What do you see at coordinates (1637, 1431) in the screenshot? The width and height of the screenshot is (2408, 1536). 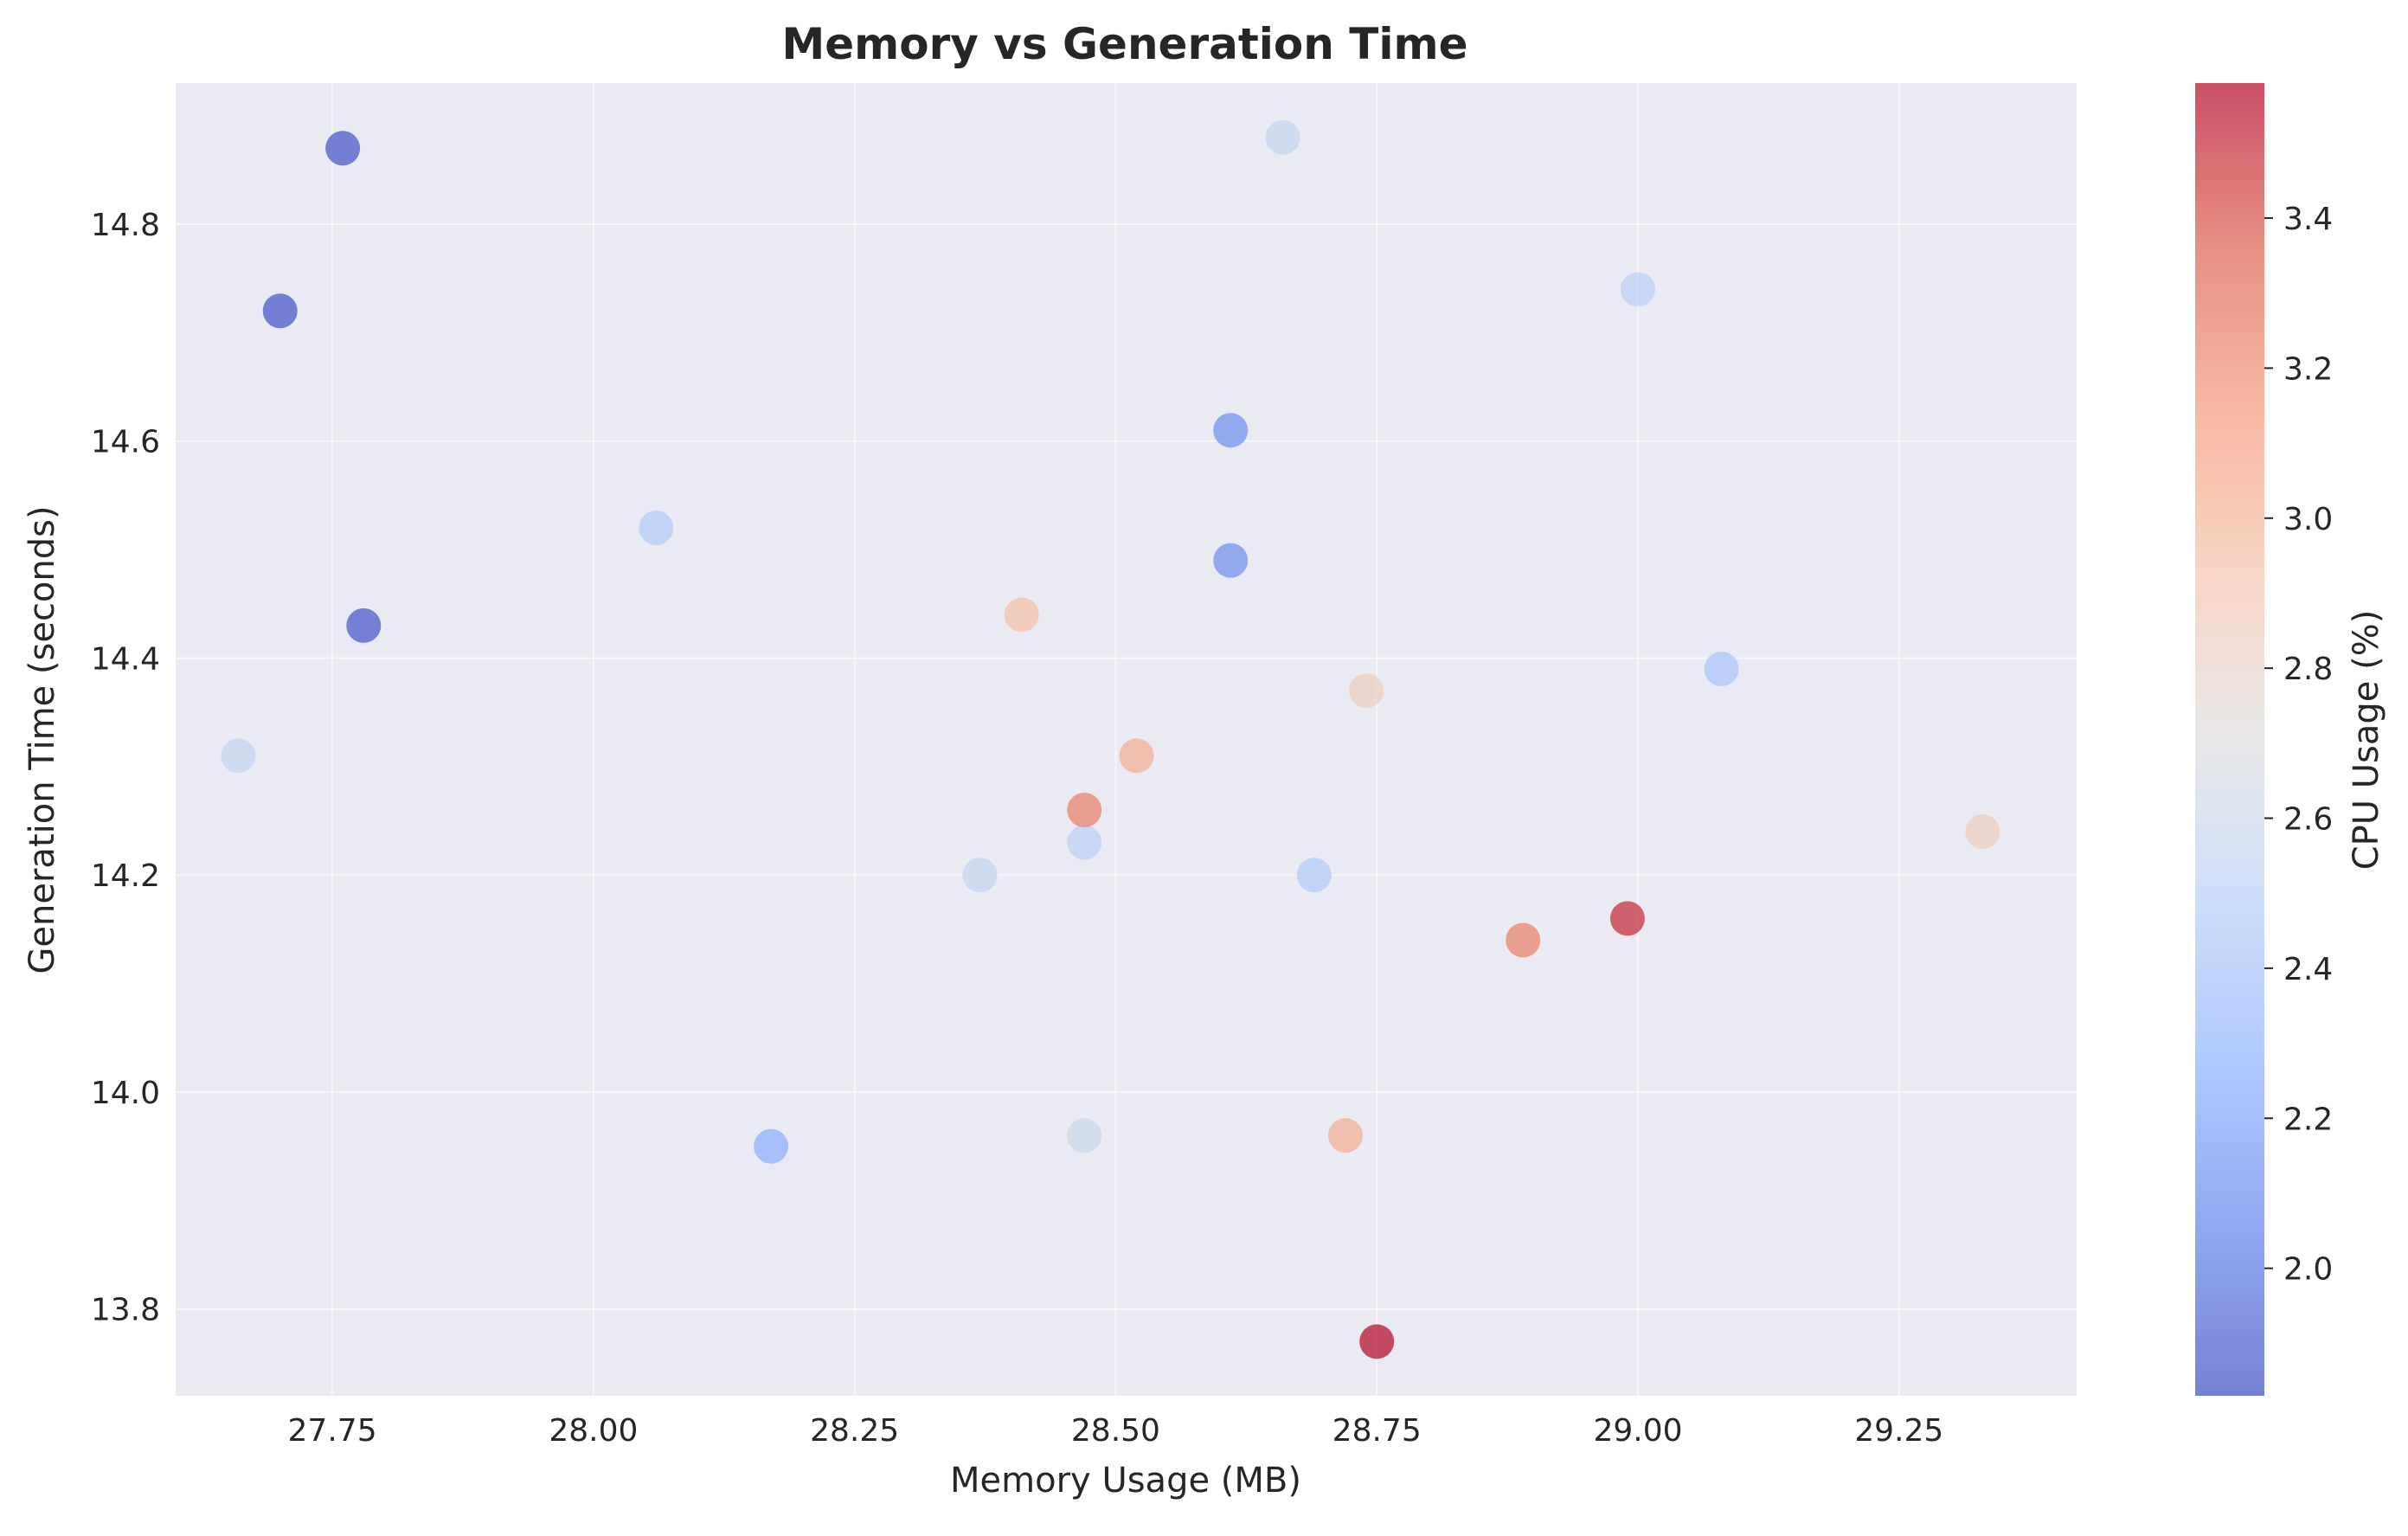 I see `x-tick-label: 29.00` at bounding box center [1637, 1431].